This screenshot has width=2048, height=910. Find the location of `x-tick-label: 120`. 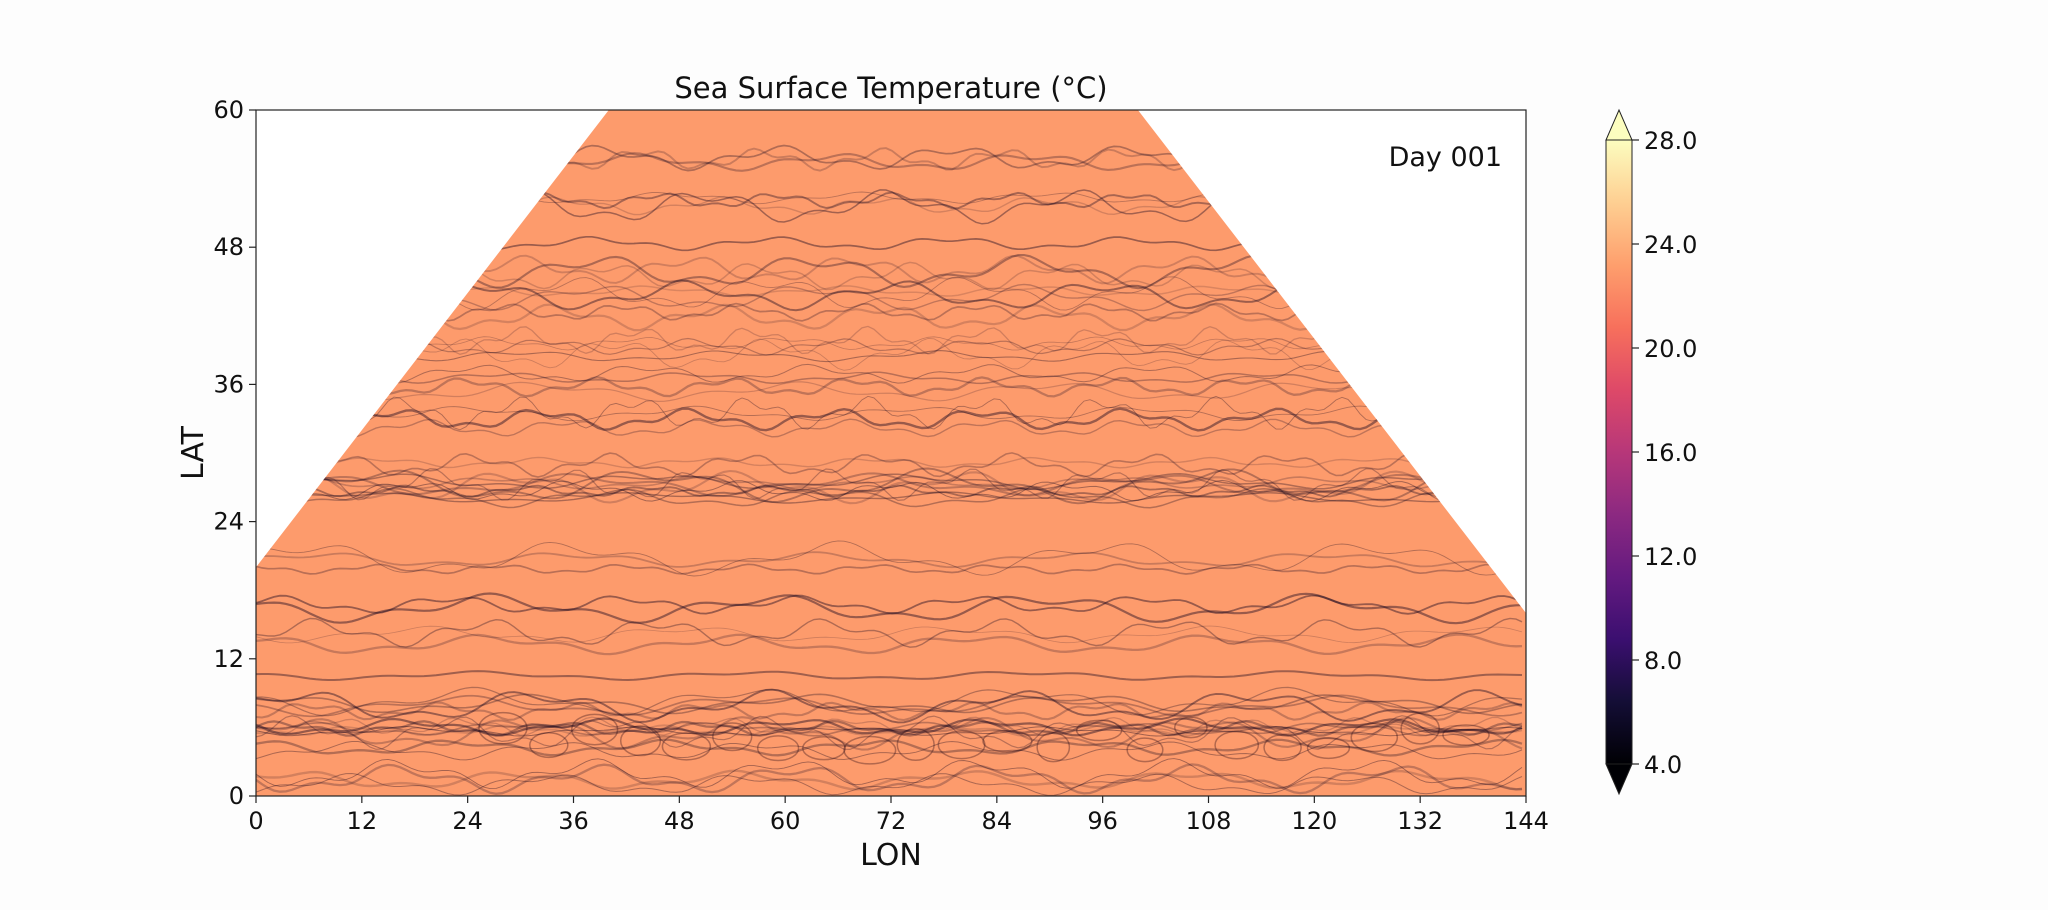

x-tick-label: 120 is located at coordinates (1314, 821).